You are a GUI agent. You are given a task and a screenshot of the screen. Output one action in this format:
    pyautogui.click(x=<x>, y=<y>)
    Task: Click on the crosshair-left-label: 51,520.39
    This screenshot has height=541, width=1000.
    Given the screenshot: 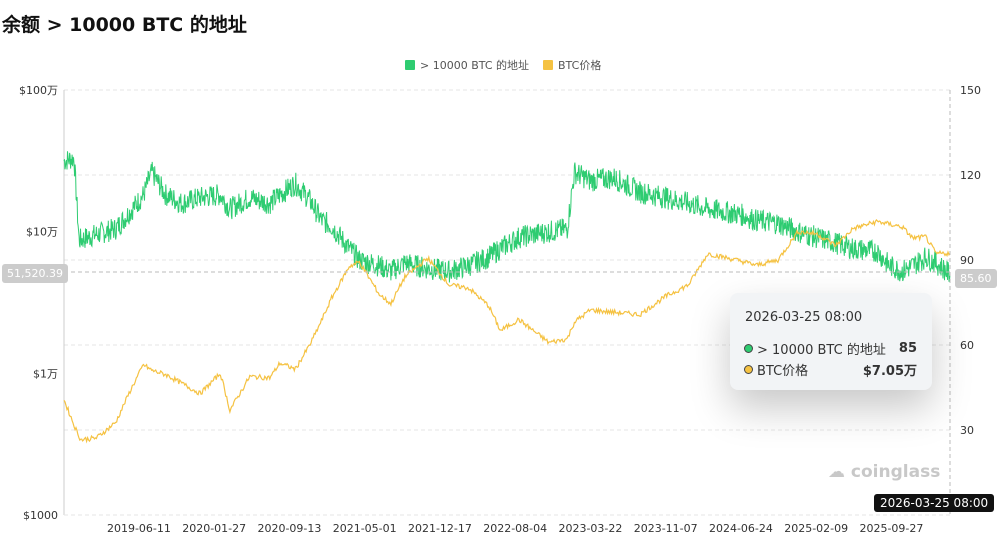 What is the action you would take?
    pyautogui.click(x=35, y=273)
    